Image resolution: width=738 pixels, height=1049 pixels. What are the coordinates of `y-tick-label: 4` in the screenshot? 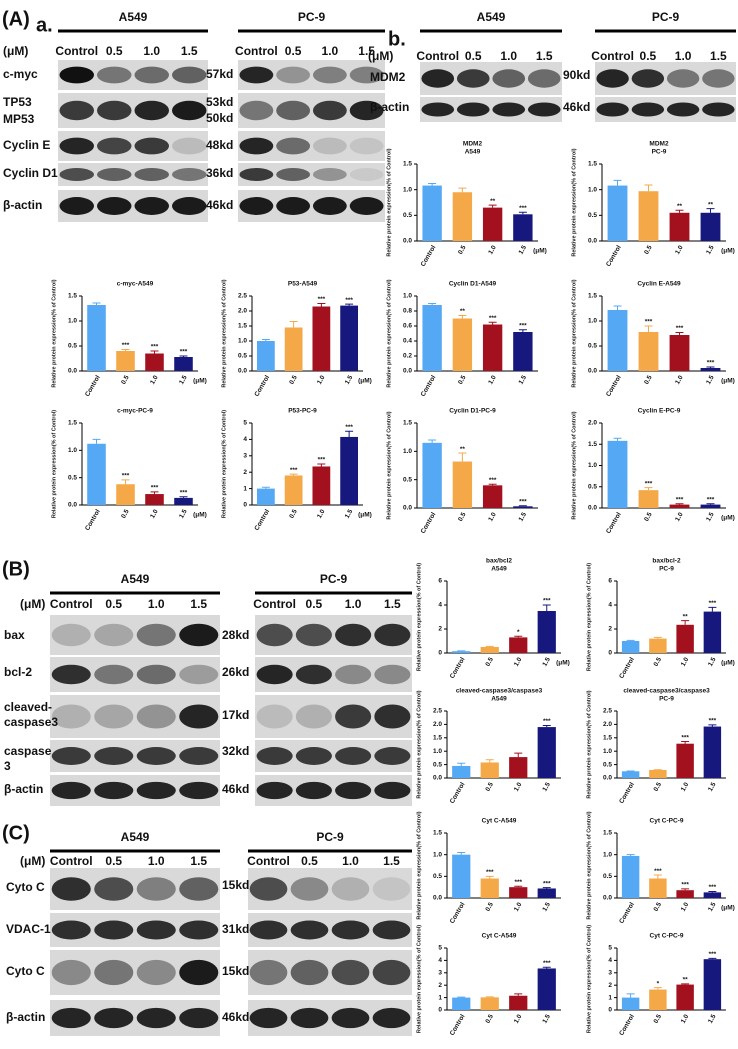 It's located at (440, 960).